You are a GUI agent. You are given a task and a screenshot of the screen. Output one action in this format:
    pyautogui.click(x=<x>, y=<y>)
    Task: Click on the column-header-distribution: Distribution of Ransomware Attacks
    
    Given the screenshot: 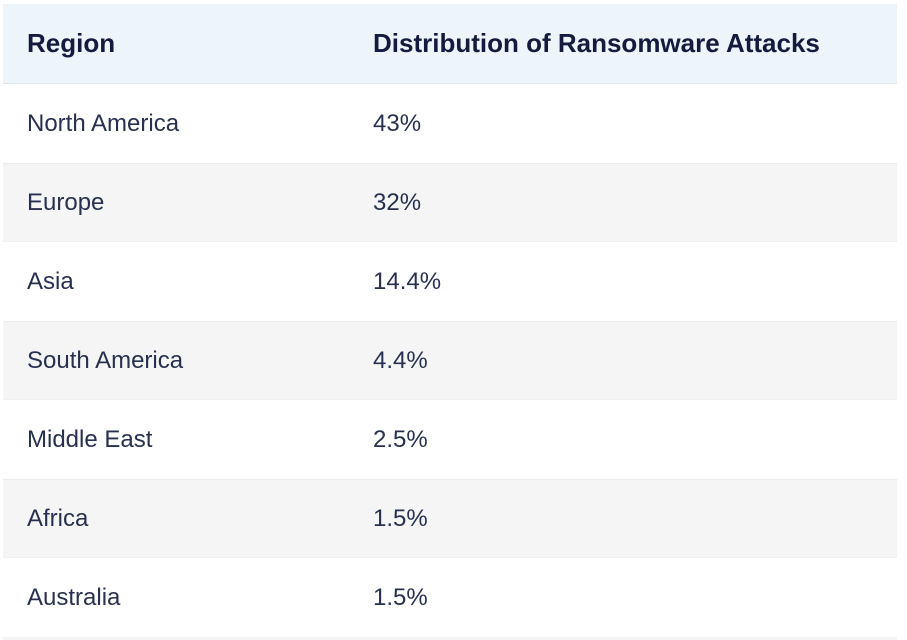 What is the action you would take?
    pyautogui.click(x=596, y=43)
    